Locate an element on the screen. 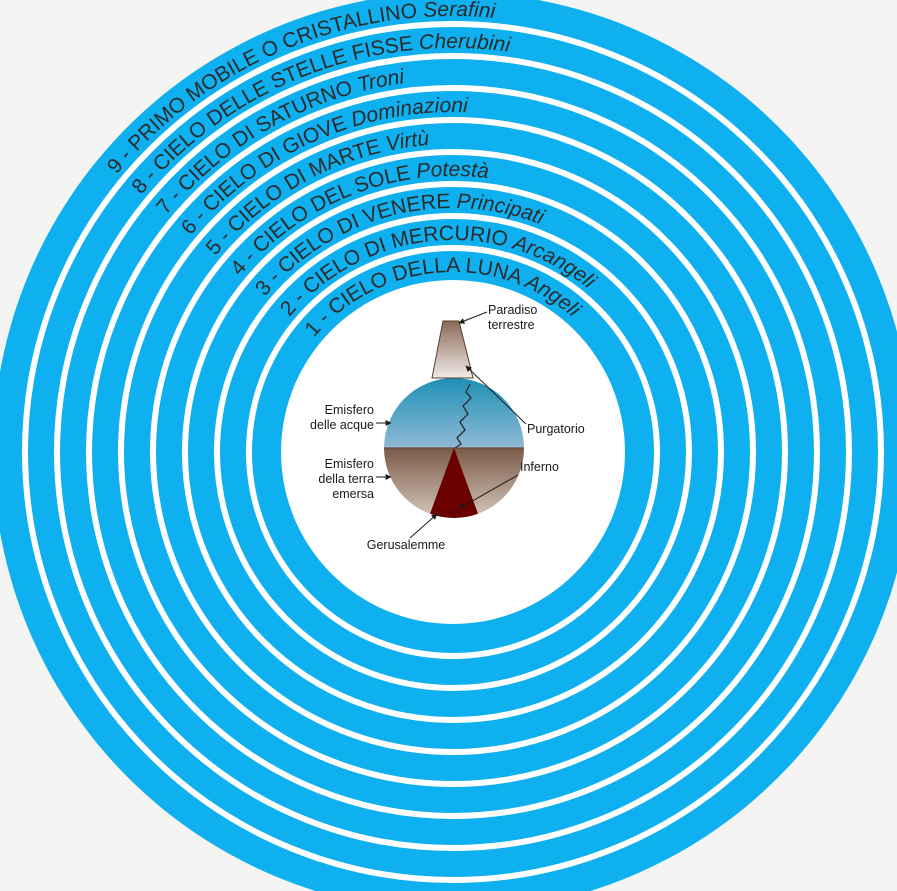 The height and width of the screenshot is (891, 897). paradiso-leader is located at coordinates (473, 317).